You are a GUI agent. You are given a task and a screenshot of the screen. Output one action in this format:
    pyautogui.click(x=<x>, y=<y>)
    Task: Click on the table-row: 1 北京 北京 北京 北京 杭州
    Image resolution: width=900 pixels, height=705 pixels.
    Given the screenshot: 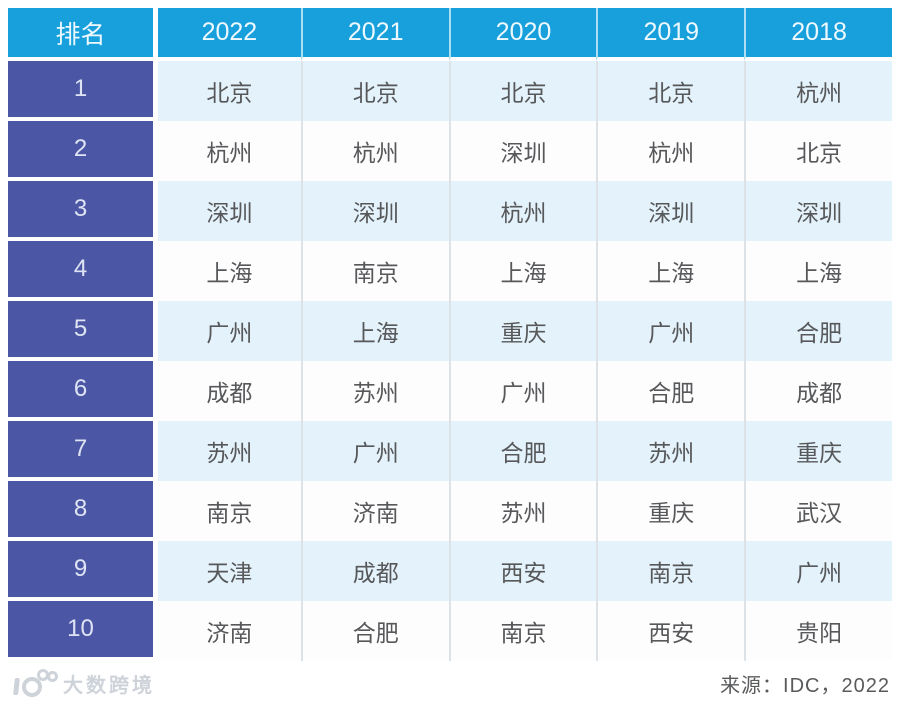 What is the action you would take?
    pyautogui.click(x=450, y=91)
    